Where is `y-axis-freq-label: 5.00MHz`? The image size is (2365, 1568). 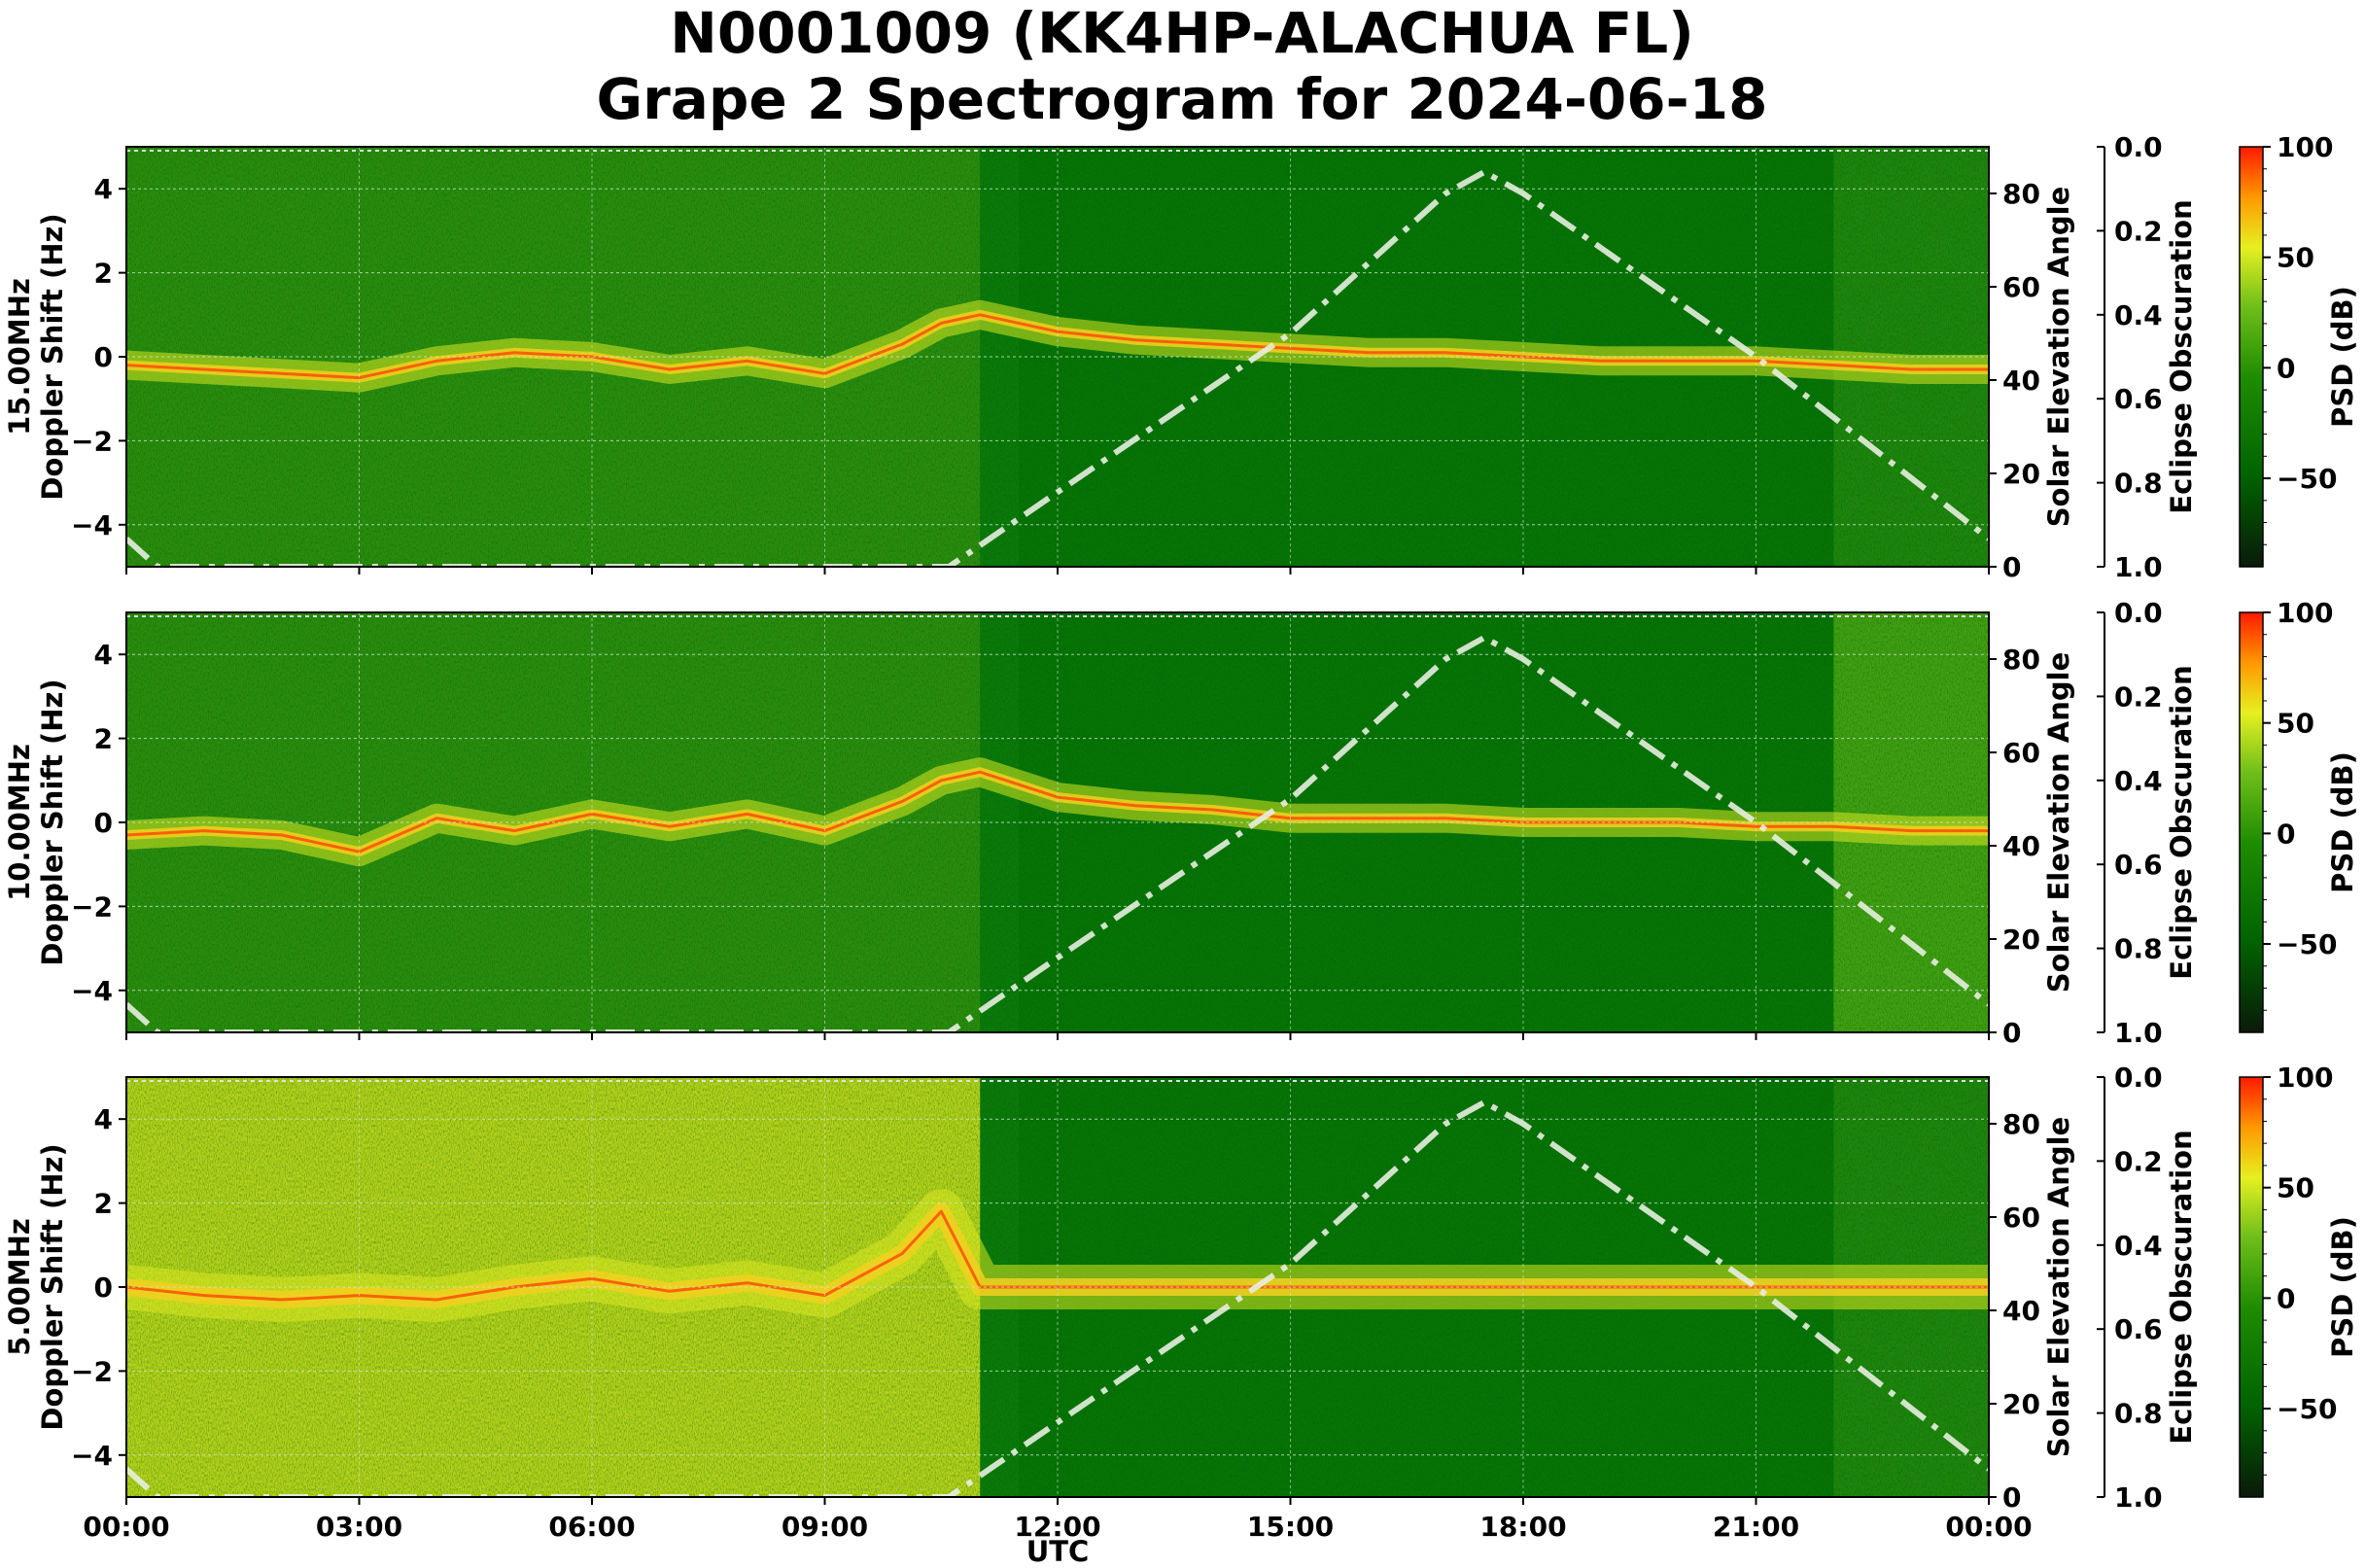 y-axis-freq-label: 5.00MHz is located at coordinates (19, 1287).